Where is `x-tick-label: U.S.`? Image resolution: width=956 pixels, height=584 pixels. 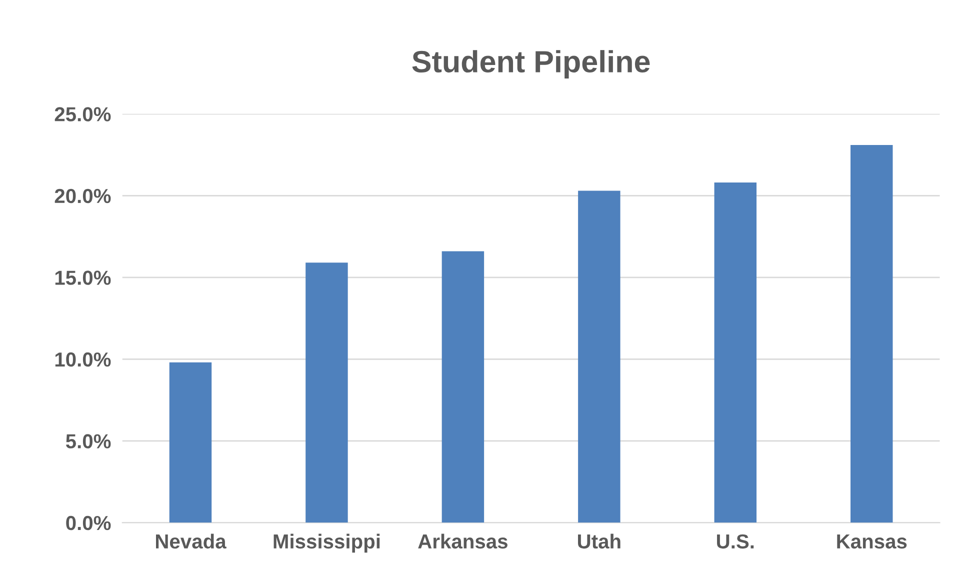 x-tick-label: U.S. is located at coordinates (735, 541).